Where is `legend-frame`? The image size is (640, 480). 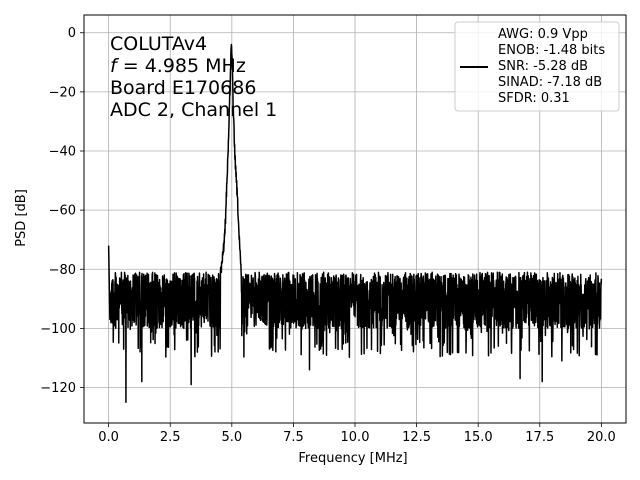 legend-frame is located at coordinates (537, 66).